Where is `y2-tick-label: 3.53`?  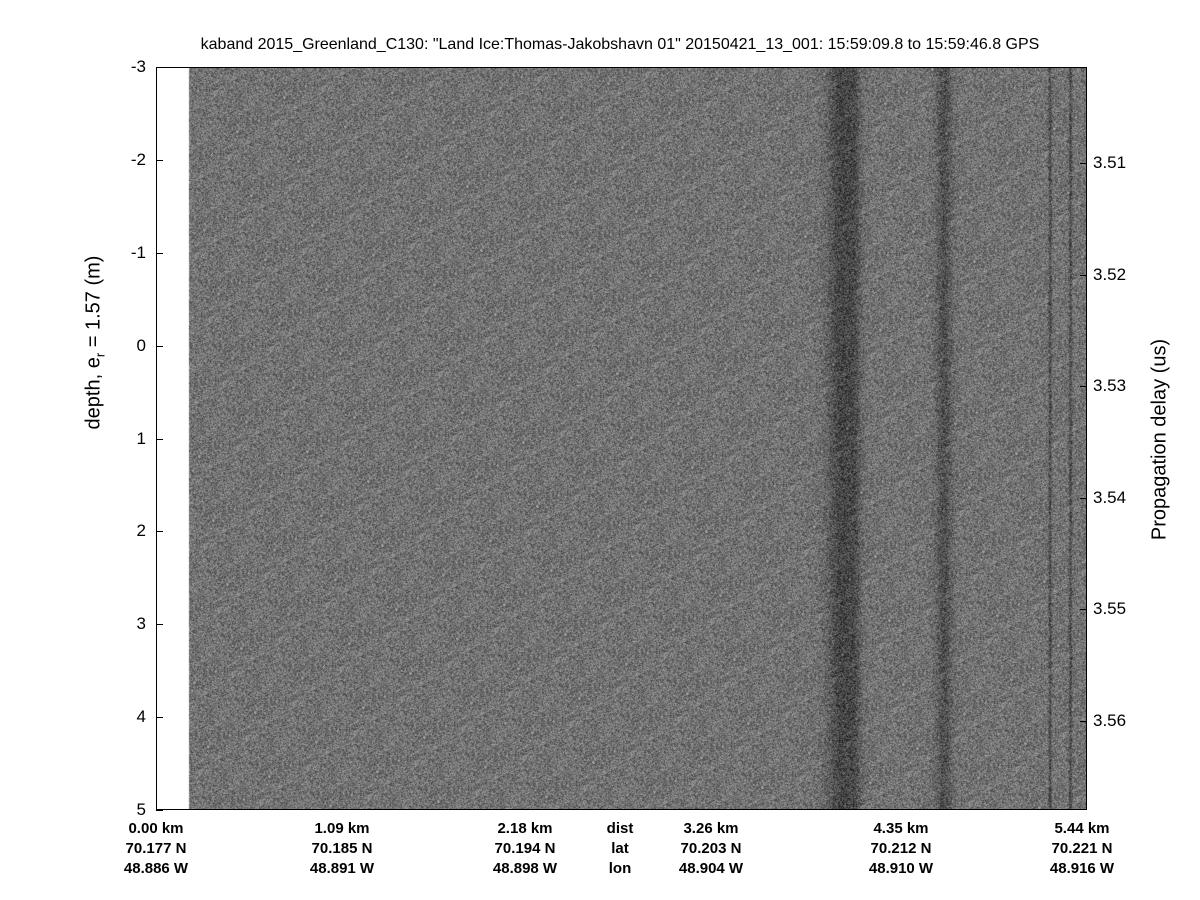 y2-tick-label: 3.53 is located at coordinates (1110, 386).